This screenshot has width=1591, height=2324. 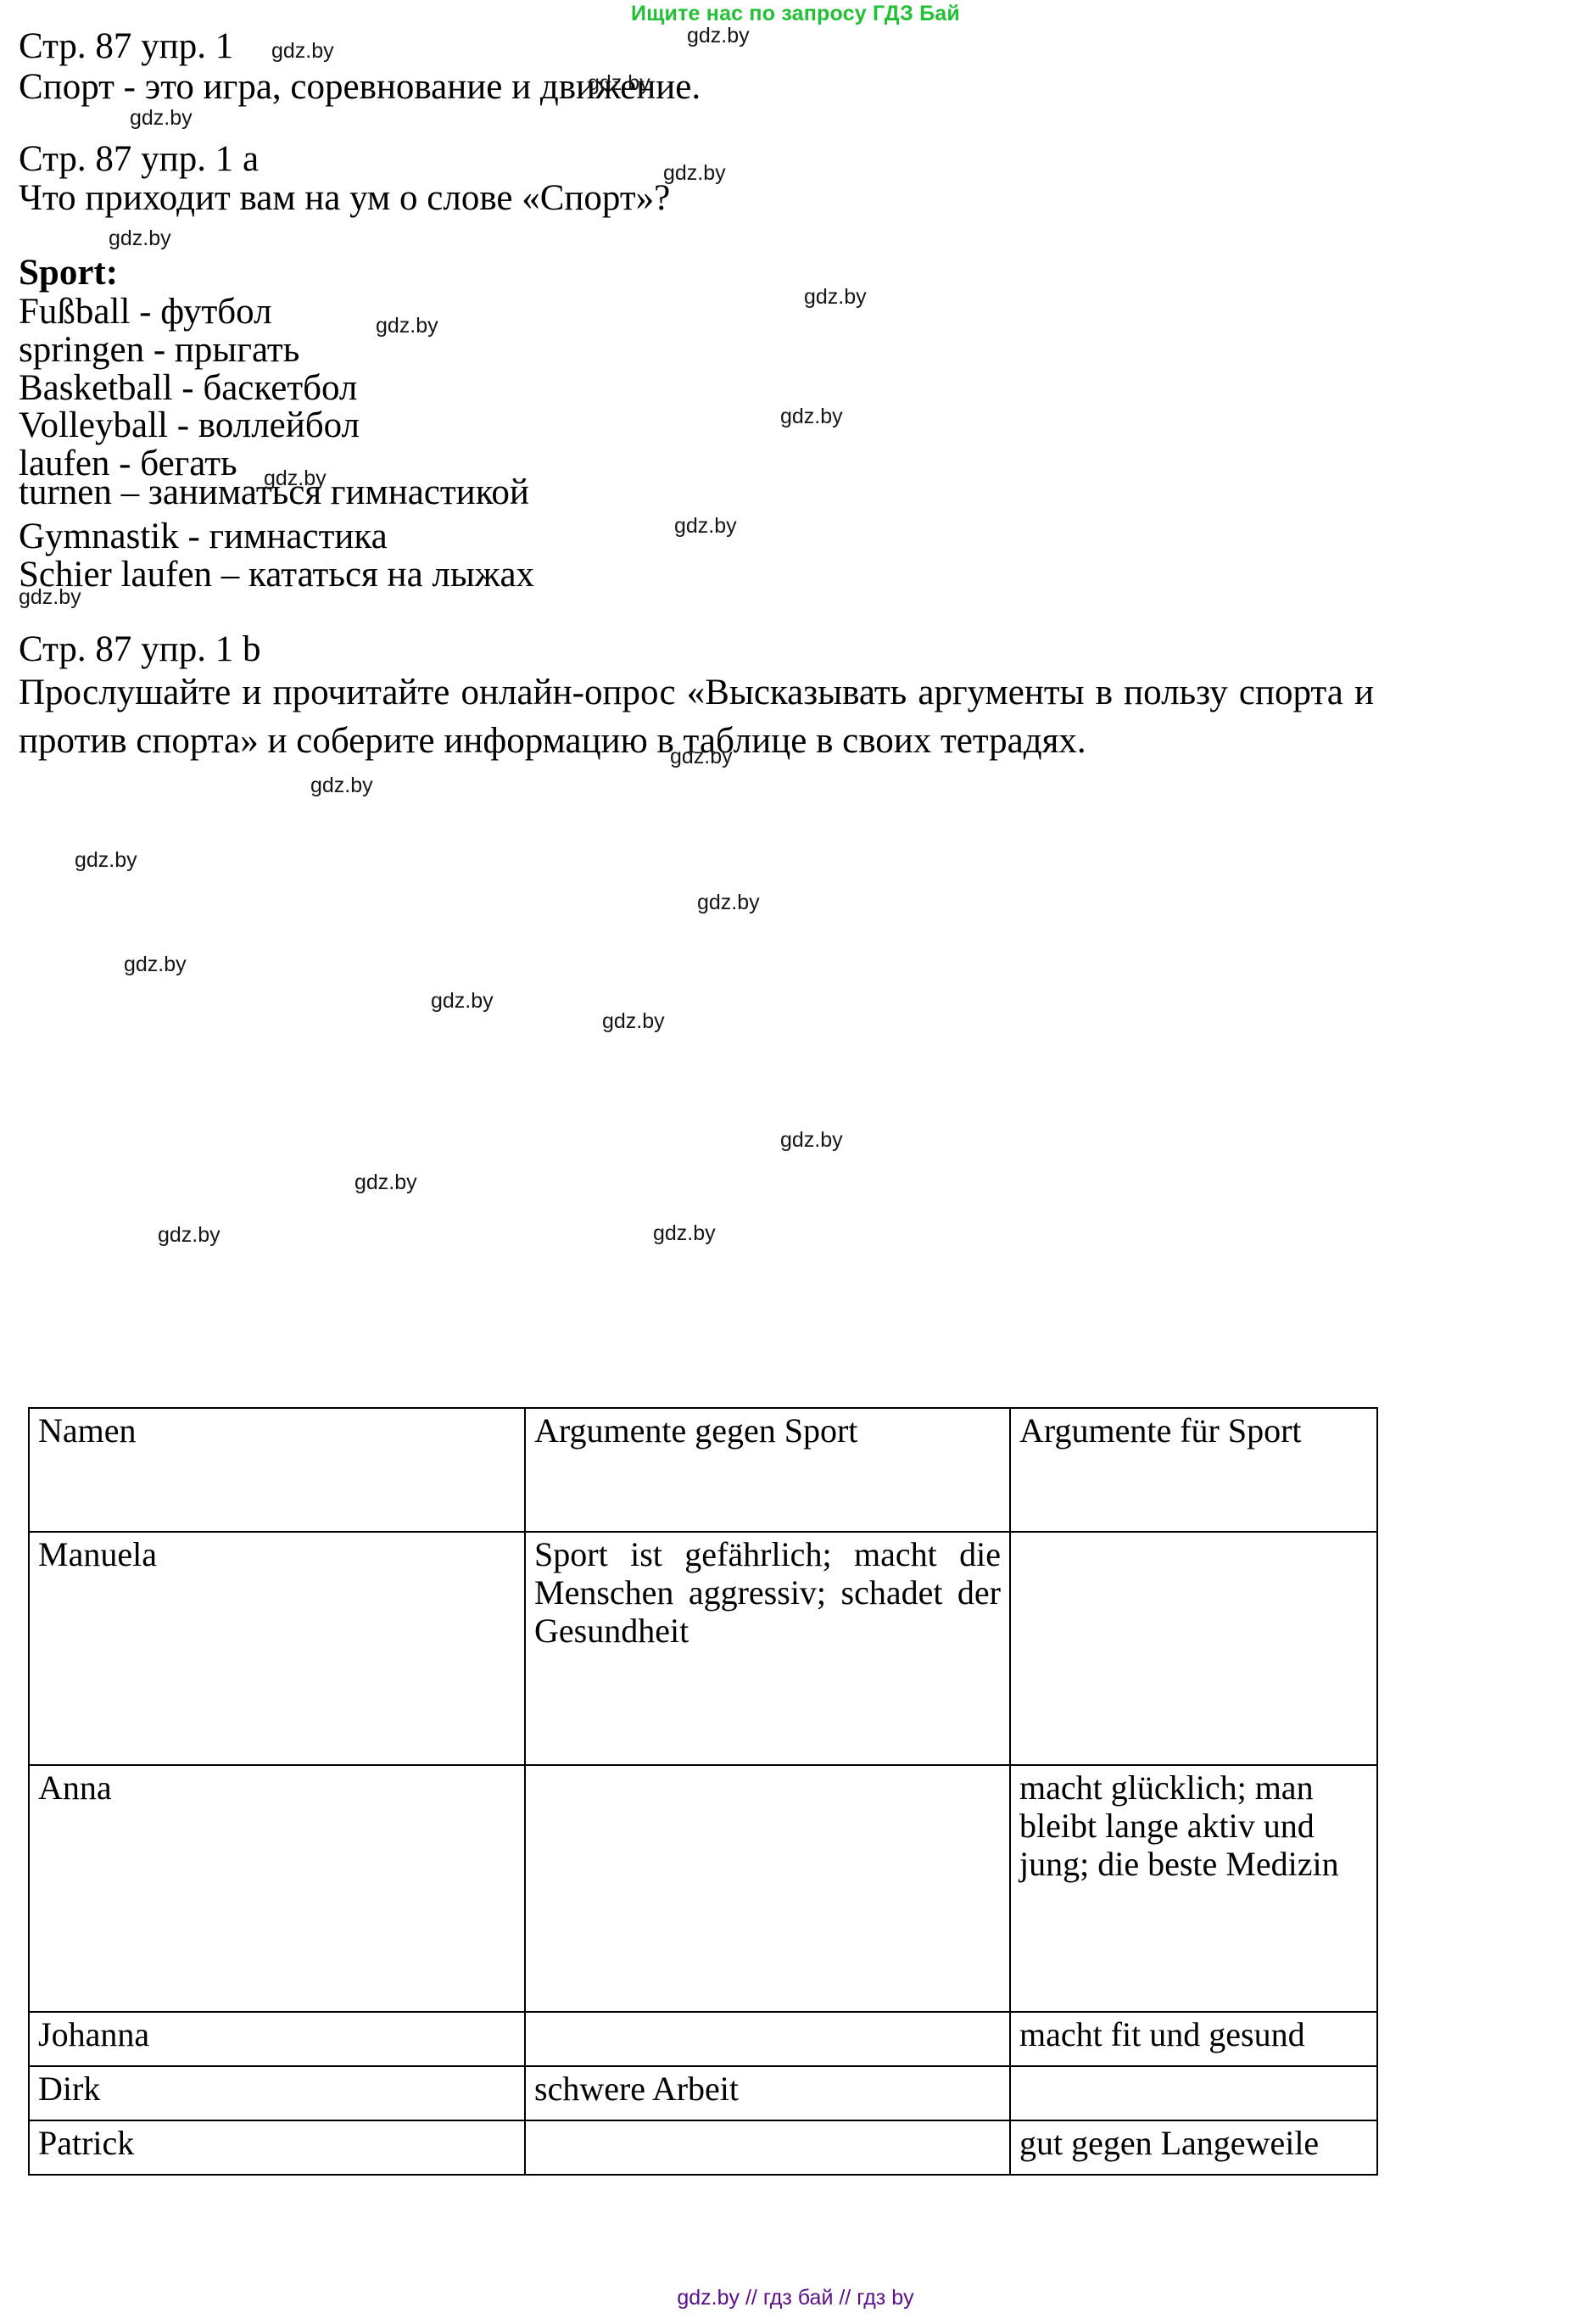 What do you see at coordinates (145, 312) in the screenshot?
I see `vocabulary-item: Fußball - футбол` at bounding box center [145, 312].